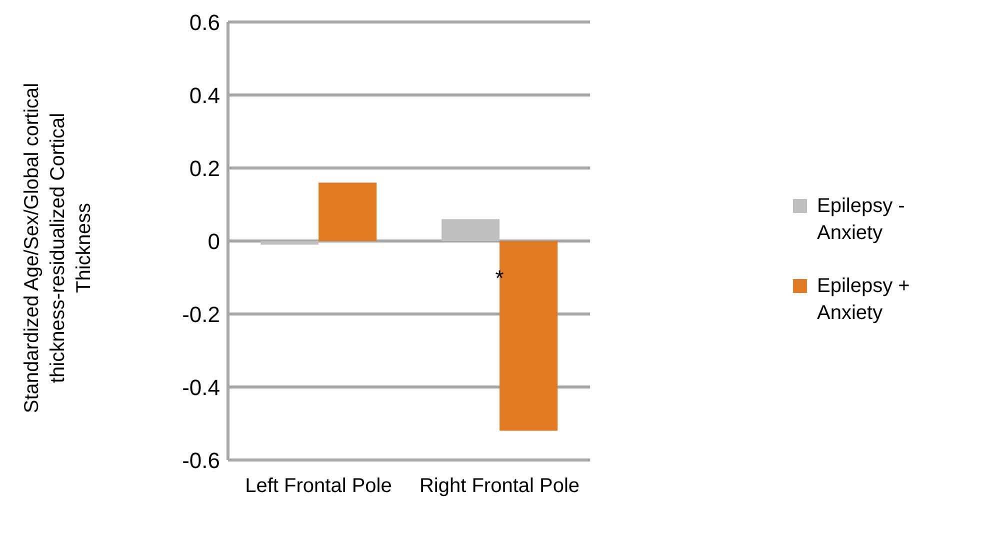 The image size is (989, 549). What do you see at coordinates (499, 486) in the screenshot?
I see `x-tick-label: Right Frontal Pole` at bounding box center [499, 486].